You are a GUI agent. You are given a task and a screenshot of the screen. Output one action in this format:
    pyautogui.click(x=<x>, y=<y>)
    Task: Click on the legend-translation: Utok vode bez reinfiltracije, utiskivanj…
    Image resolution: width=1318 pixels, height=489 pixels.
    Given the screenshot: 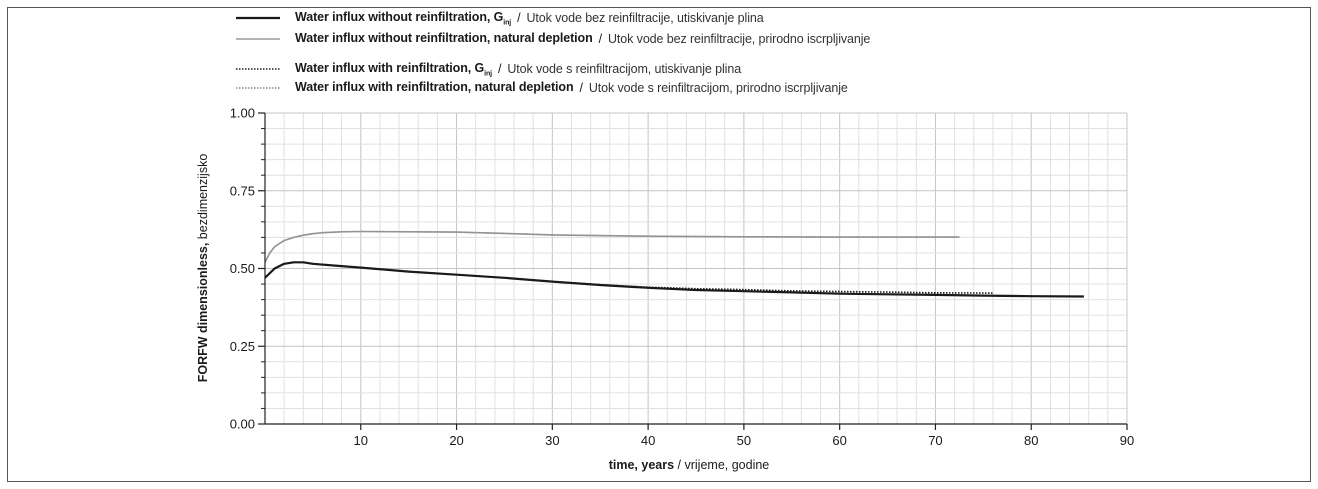 What is the action you would take?
    pyautogui.click(x=645, y=18)
    